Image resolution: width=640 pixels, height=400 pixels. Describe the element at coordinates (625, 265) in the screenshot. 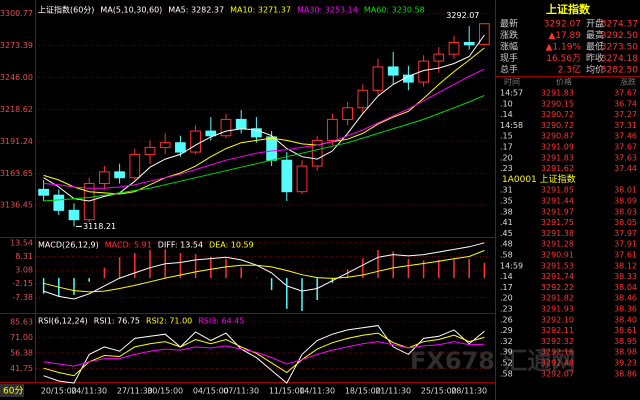

I see `tick-change: 38.12` at that location.